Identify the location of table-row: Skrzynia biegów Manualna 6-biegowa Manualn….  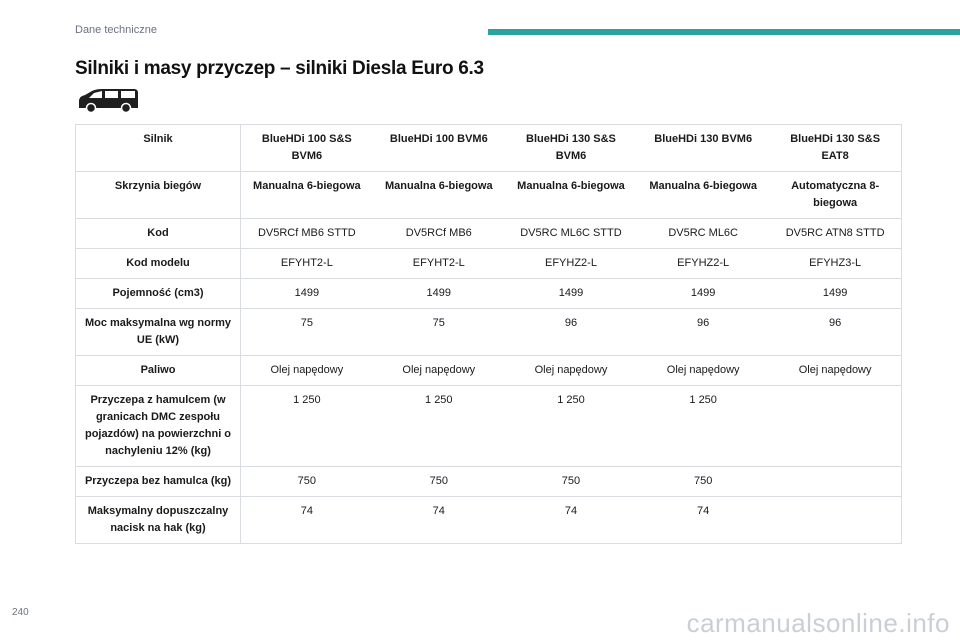
(488, 195).